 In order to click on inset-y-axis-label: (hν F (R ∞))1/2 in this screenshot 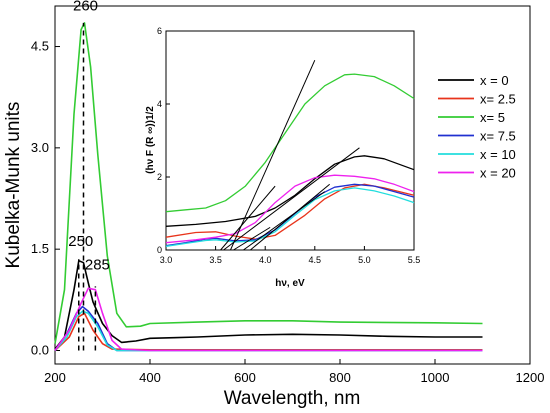, I will do `click(150, 140)`.